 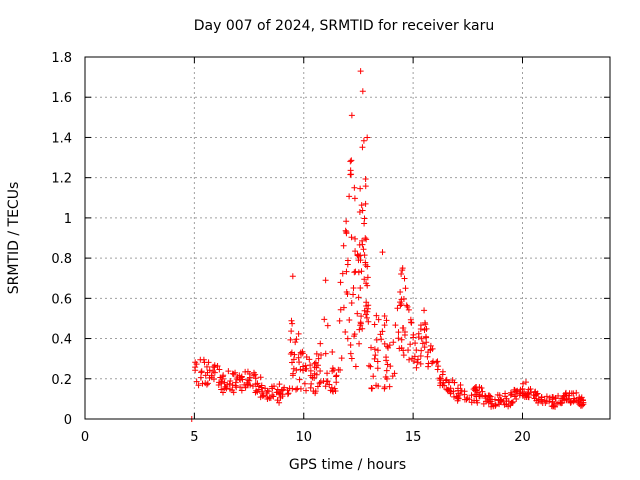 What do you see at coordinates (61, 380) in the screenshot?
I see `y-tick-label: 0.2` at bounding box center [61, 380].